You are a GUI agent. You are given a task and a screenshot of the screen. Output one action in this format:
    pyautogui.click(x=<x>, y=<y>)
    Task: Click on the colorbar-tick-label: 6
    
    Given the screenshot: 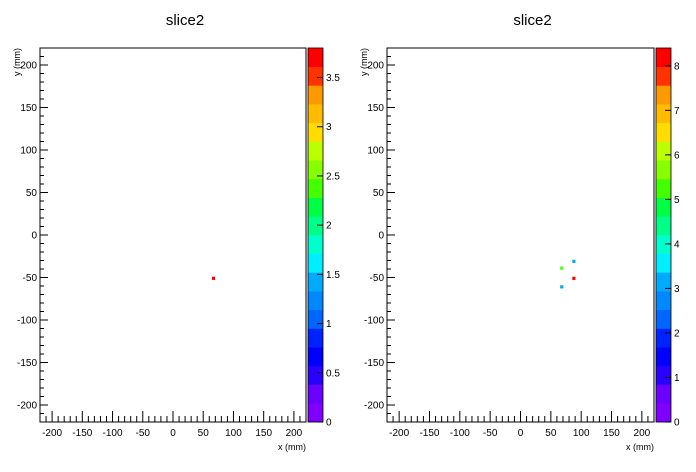 What is the action you would take?
    pyautogui.click(x=677, y=155)
    